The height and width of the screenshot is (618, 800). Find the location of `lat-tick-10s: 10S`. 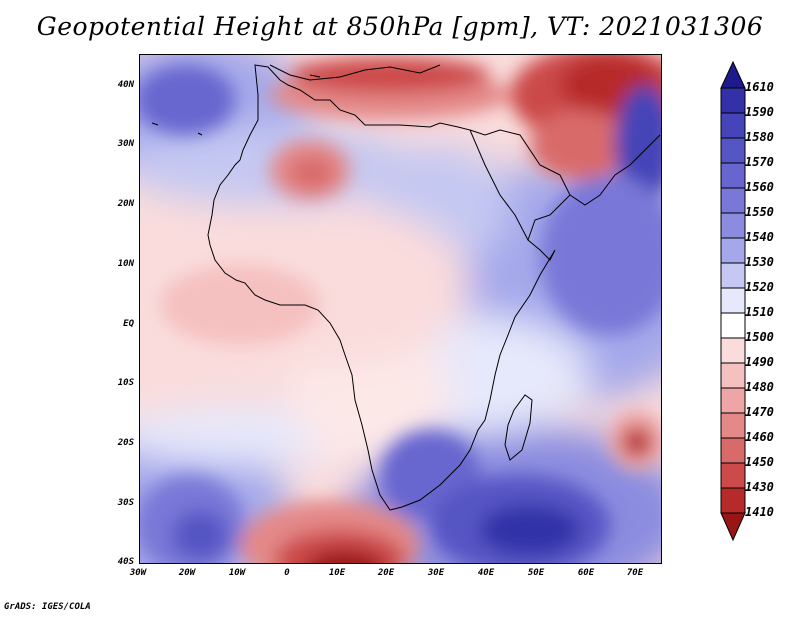

lat-tick-10s: 10S is located at coordinates (125, 383).